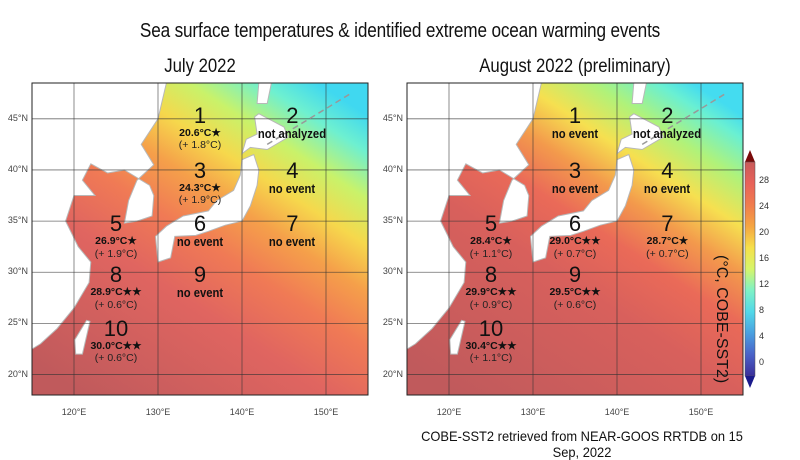 Image resolution: width=800 pixels, height=460 pixels. I want to click on colorbar-tick-label: 20, so click(764, 232).